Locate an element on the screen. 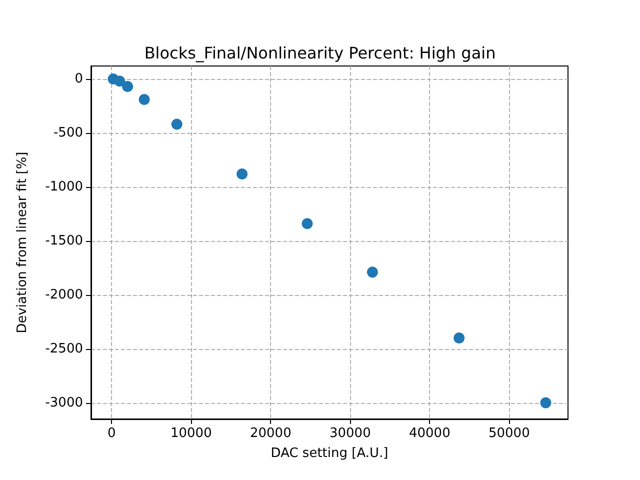  y-tick-label: -500 is located at coordinates (68, 132).